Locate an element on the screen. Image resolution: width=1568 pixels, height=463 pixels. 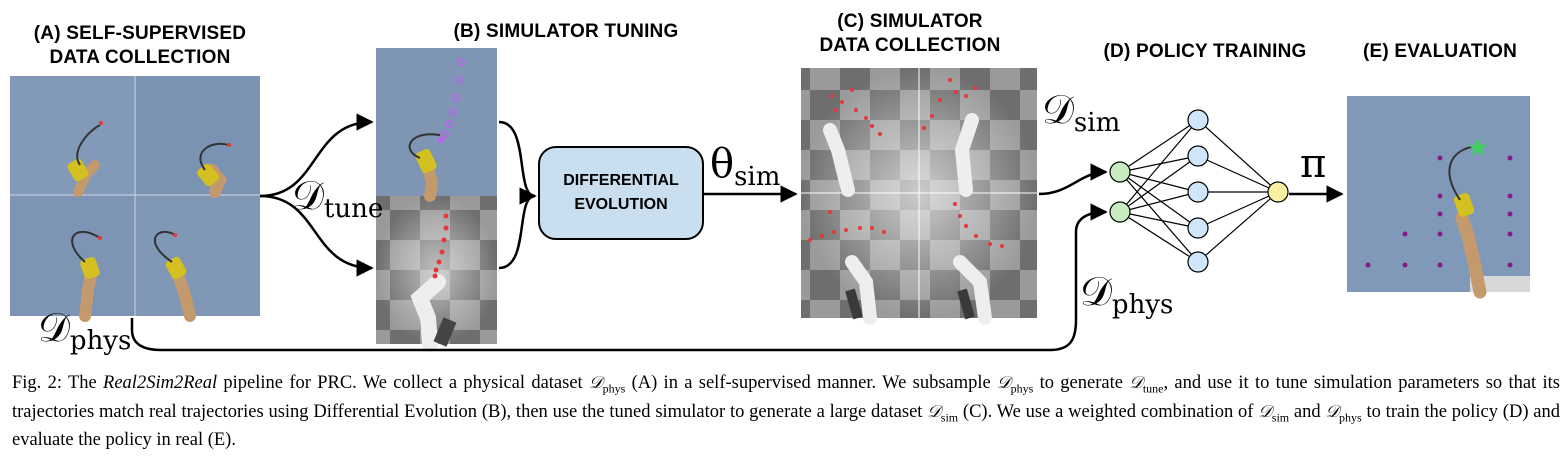
panel-a-title: (A) SELF-SUPERVISED DATA COLLECTION is located at coordinates (140, 45).